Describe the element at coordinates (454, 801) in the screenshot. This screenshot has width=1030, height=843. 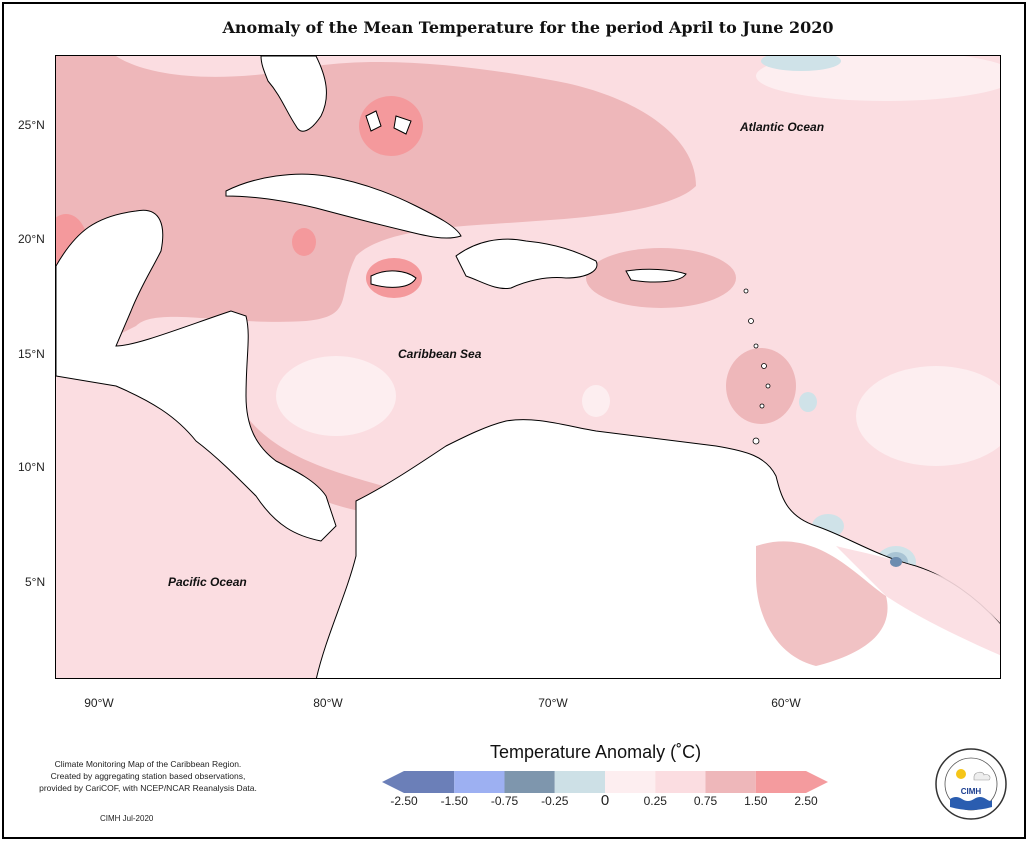
I see `legend-label-1: -1.50` at that location.